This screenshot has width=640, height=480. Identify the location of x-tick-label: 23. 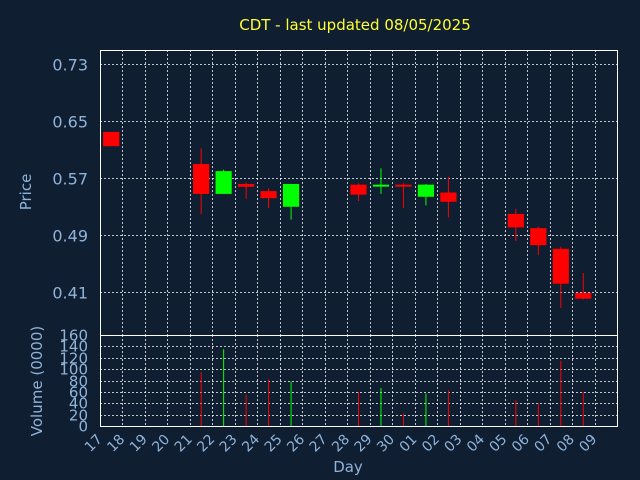
(229, 444).